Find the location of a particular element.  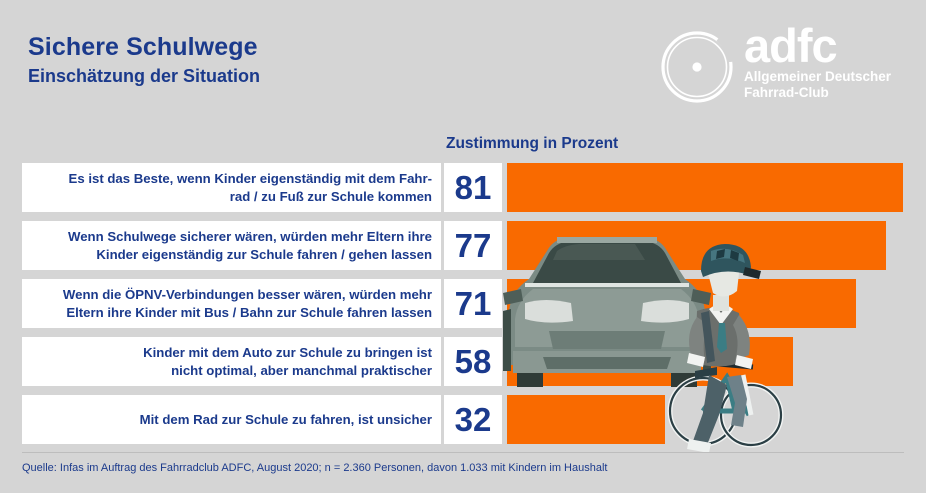

row-value-text: 58 is located at coordinates (473, 361).